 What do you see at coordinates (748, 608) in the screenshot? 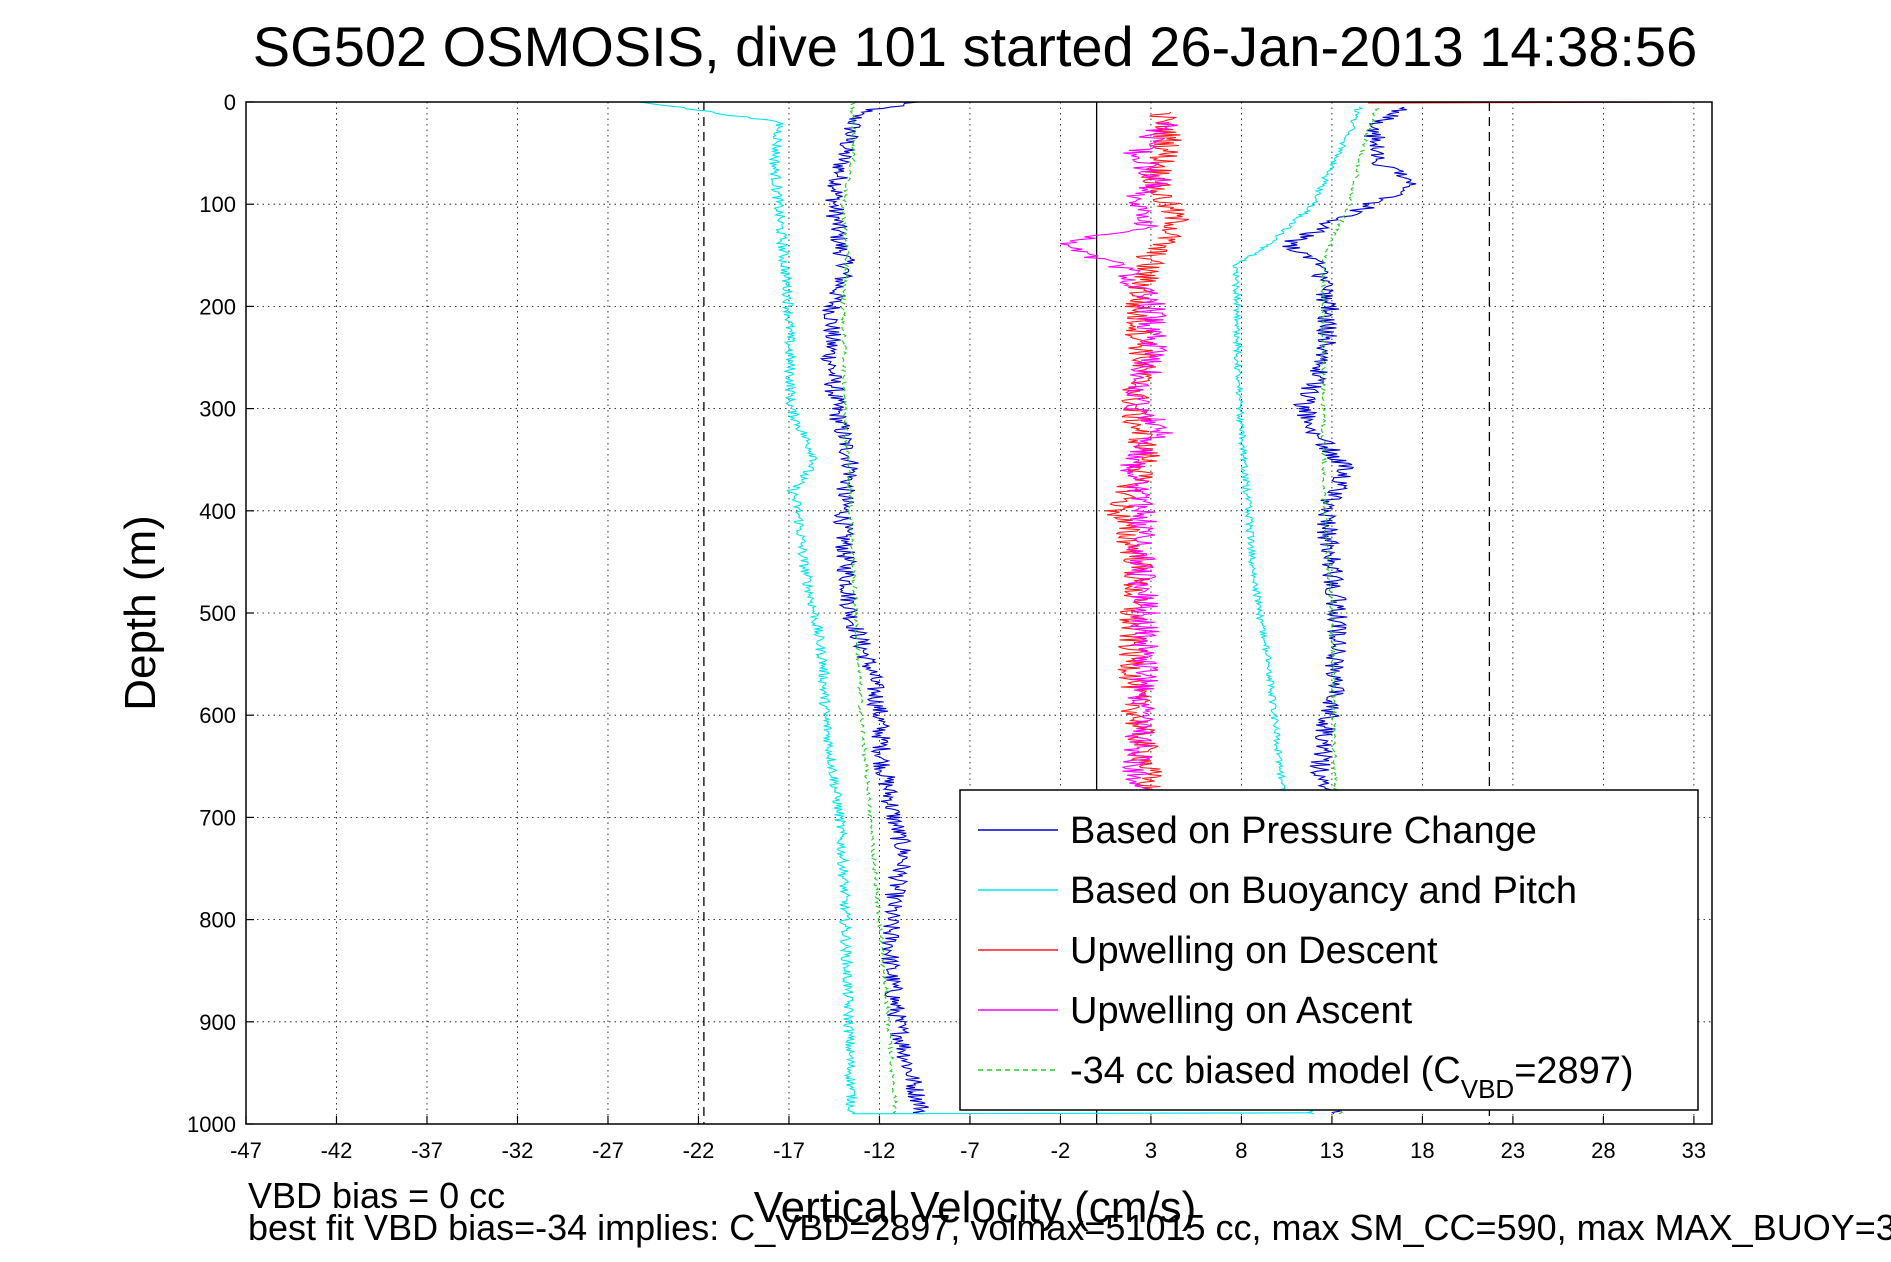
I see `series-line-buoyancy_descent` at bounding box center [748, 608].